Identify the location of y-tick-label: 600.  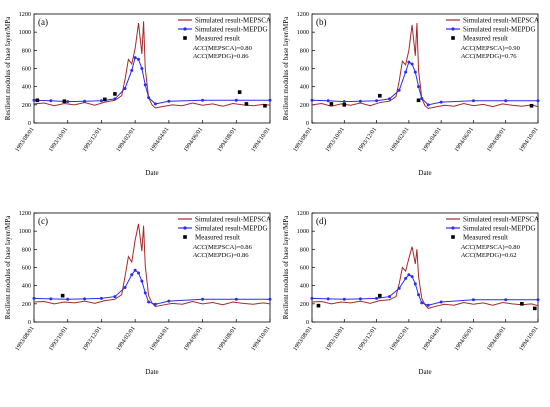
(26, 69).